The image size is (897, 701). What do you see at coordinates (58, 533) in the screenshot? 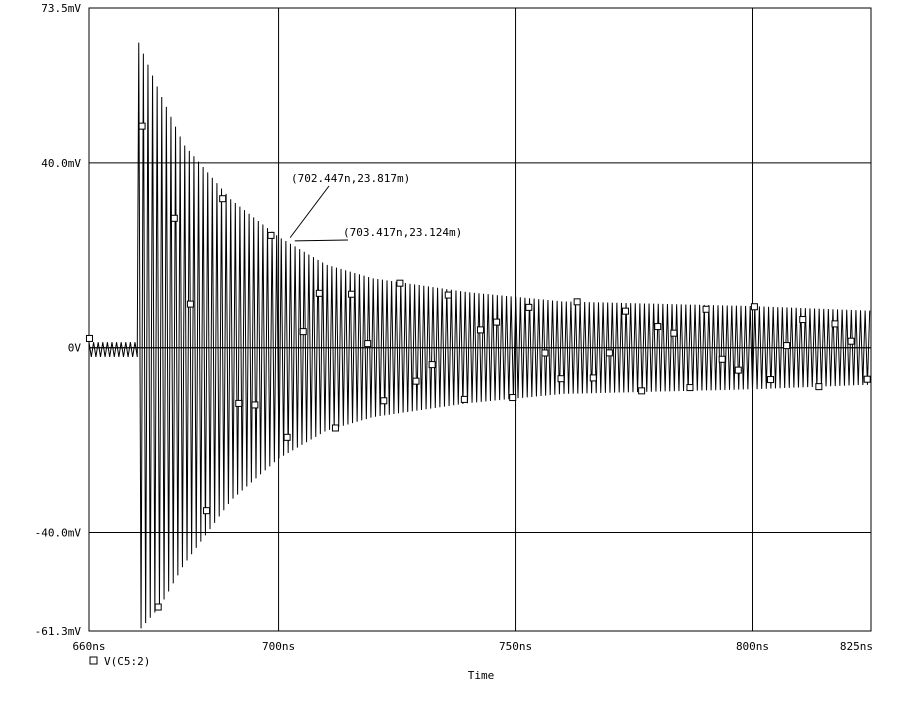
I see `y-tick-label: -40.0mV` at bounding box center [58, 533].